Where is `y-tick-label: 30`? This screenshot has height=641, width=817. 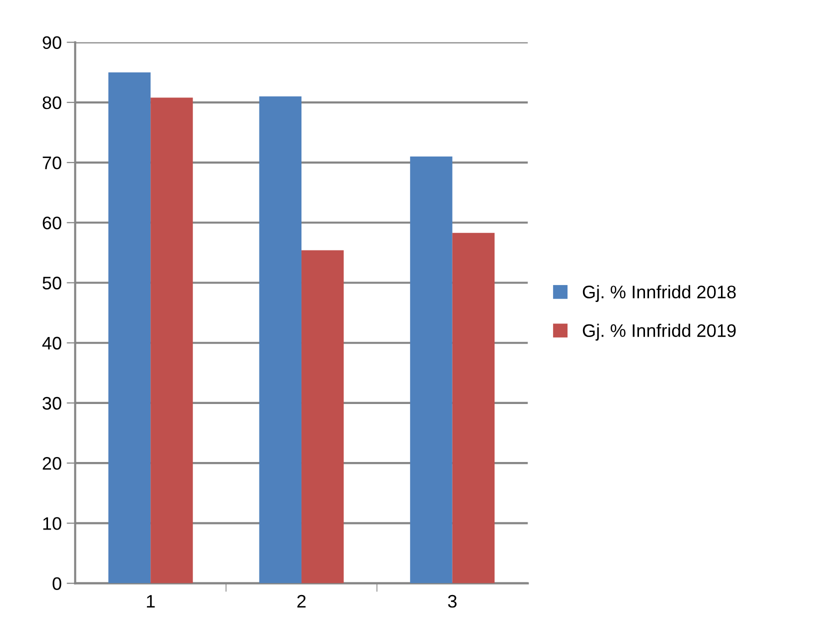
y-tick-label: 30 is located at coordinates (52, 403).